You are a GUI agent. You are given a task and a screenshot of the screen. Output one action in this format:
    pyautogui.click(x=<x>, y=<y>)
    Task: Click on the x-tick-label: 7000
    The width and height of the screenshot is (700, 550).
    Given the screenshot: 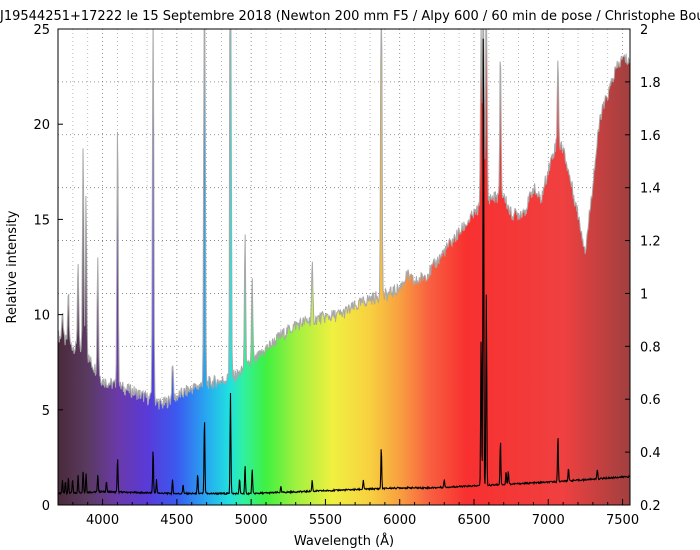 What is the action you would take?
    pyautogui.click(x=548, y=520)
    